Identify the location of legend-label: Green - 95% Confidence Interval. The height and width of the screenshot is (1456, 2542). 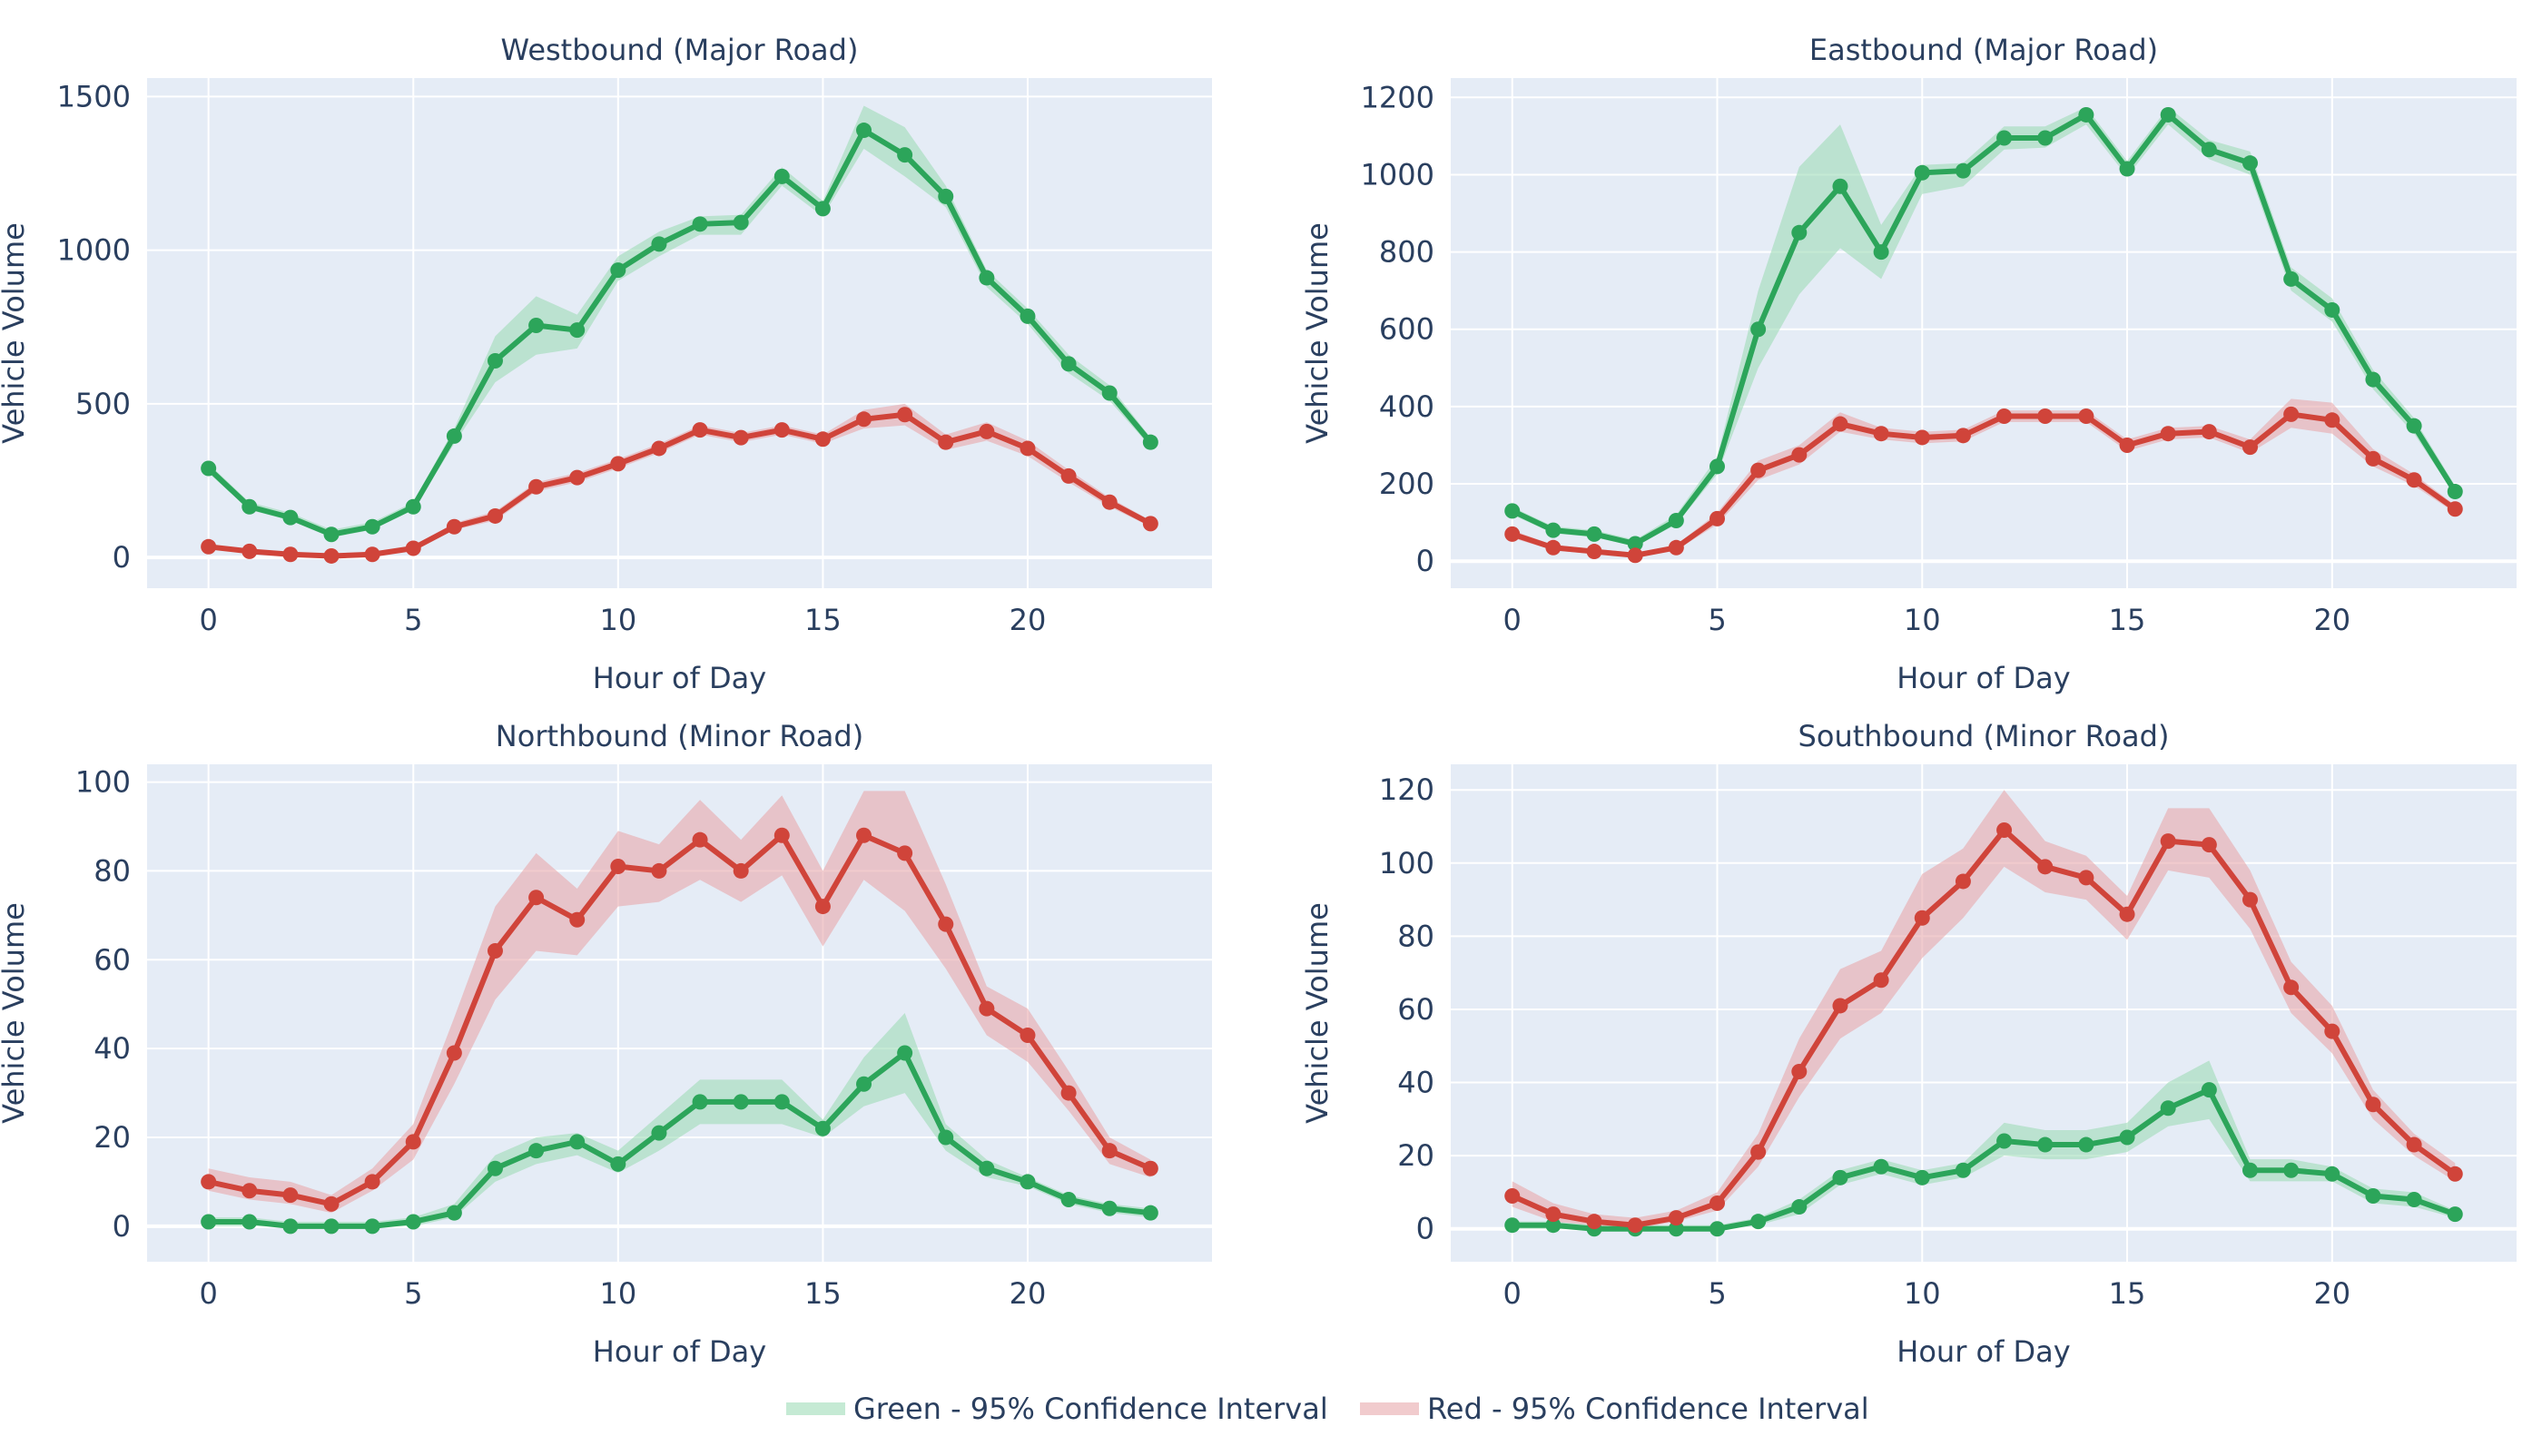
(1090, 1409).